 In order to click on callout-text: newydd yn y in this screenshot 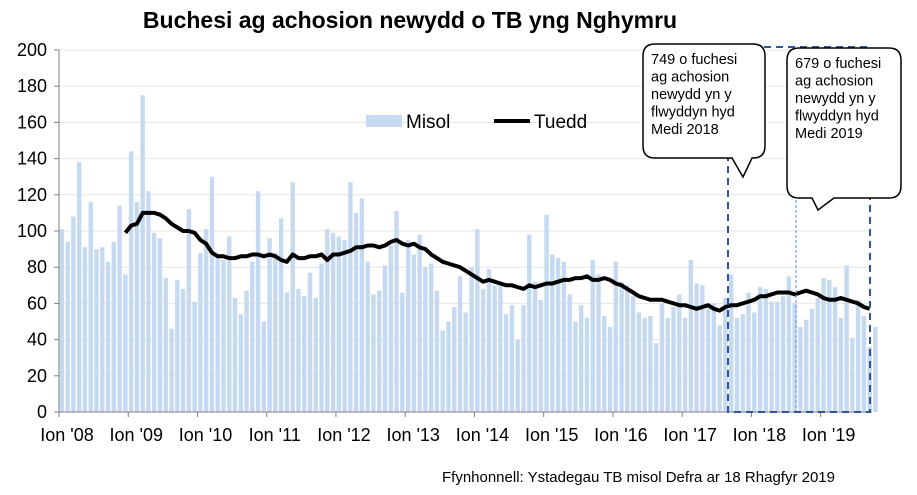, I will do `click(835, 99)`.